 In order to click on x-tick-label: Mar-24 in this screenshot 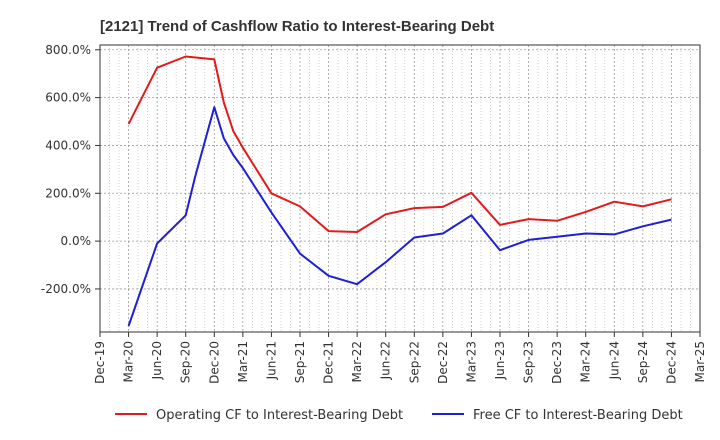, I will do `click(586, 361)`.